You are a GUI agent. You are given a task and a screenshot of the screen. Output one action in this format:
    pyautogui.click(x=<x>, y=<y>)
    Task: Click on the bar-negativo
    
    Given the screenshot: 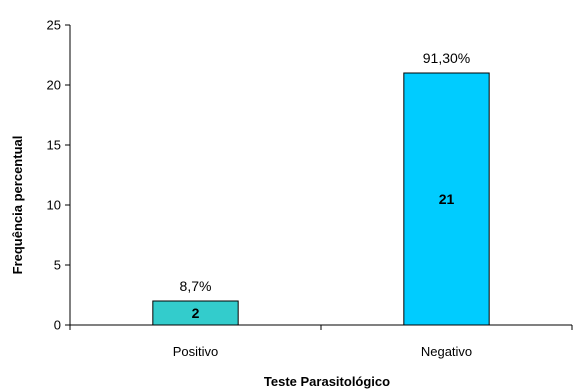 What is the action you would take?
    pyautogui.click(x=446, y=199)
    